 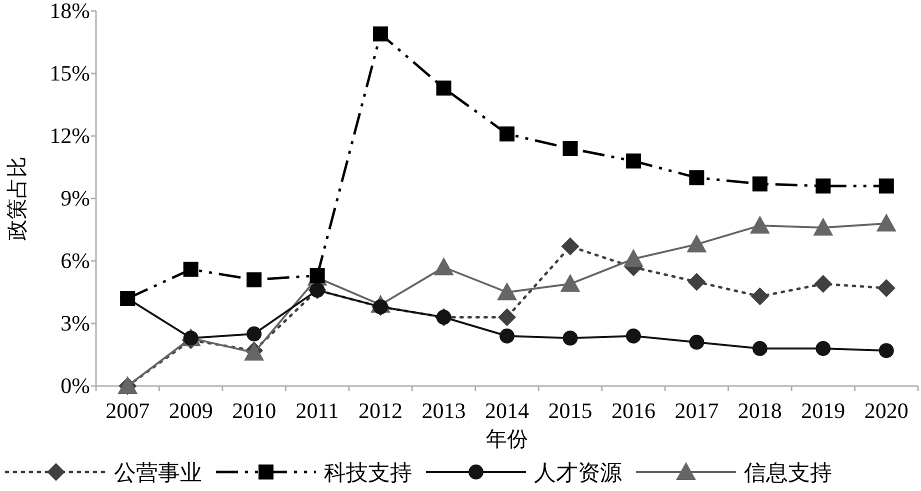 I want to click on x-tick-label: 2010, so click(x=254, y=410).